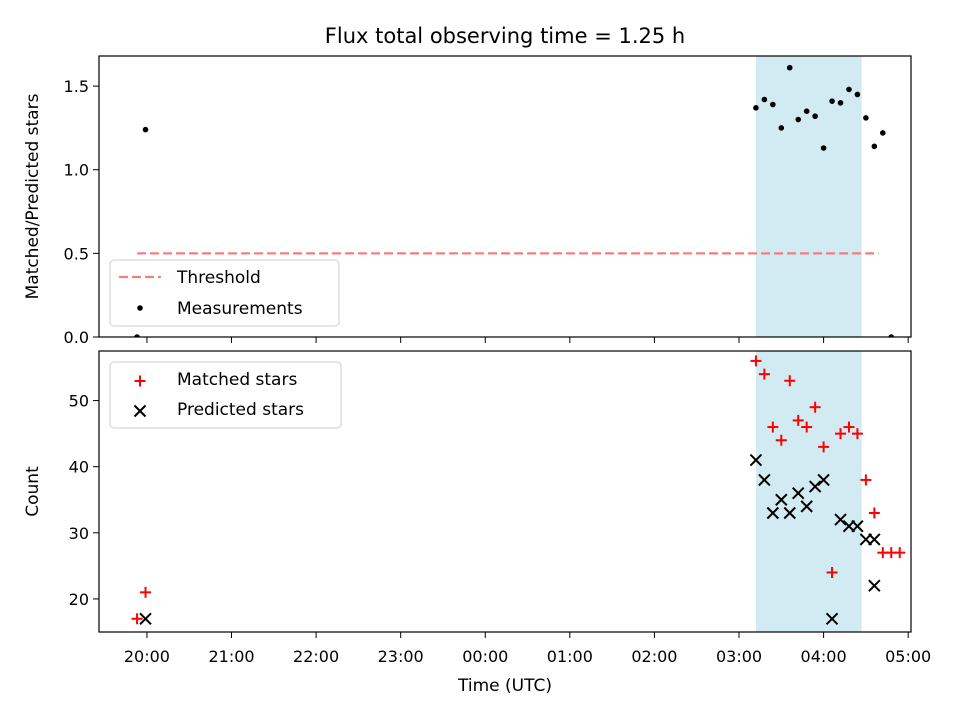  What do you see at coordinates (76, 337) in the screenshot?
I see `y-tick-label: 0.0` at bounding box center [76, 337].